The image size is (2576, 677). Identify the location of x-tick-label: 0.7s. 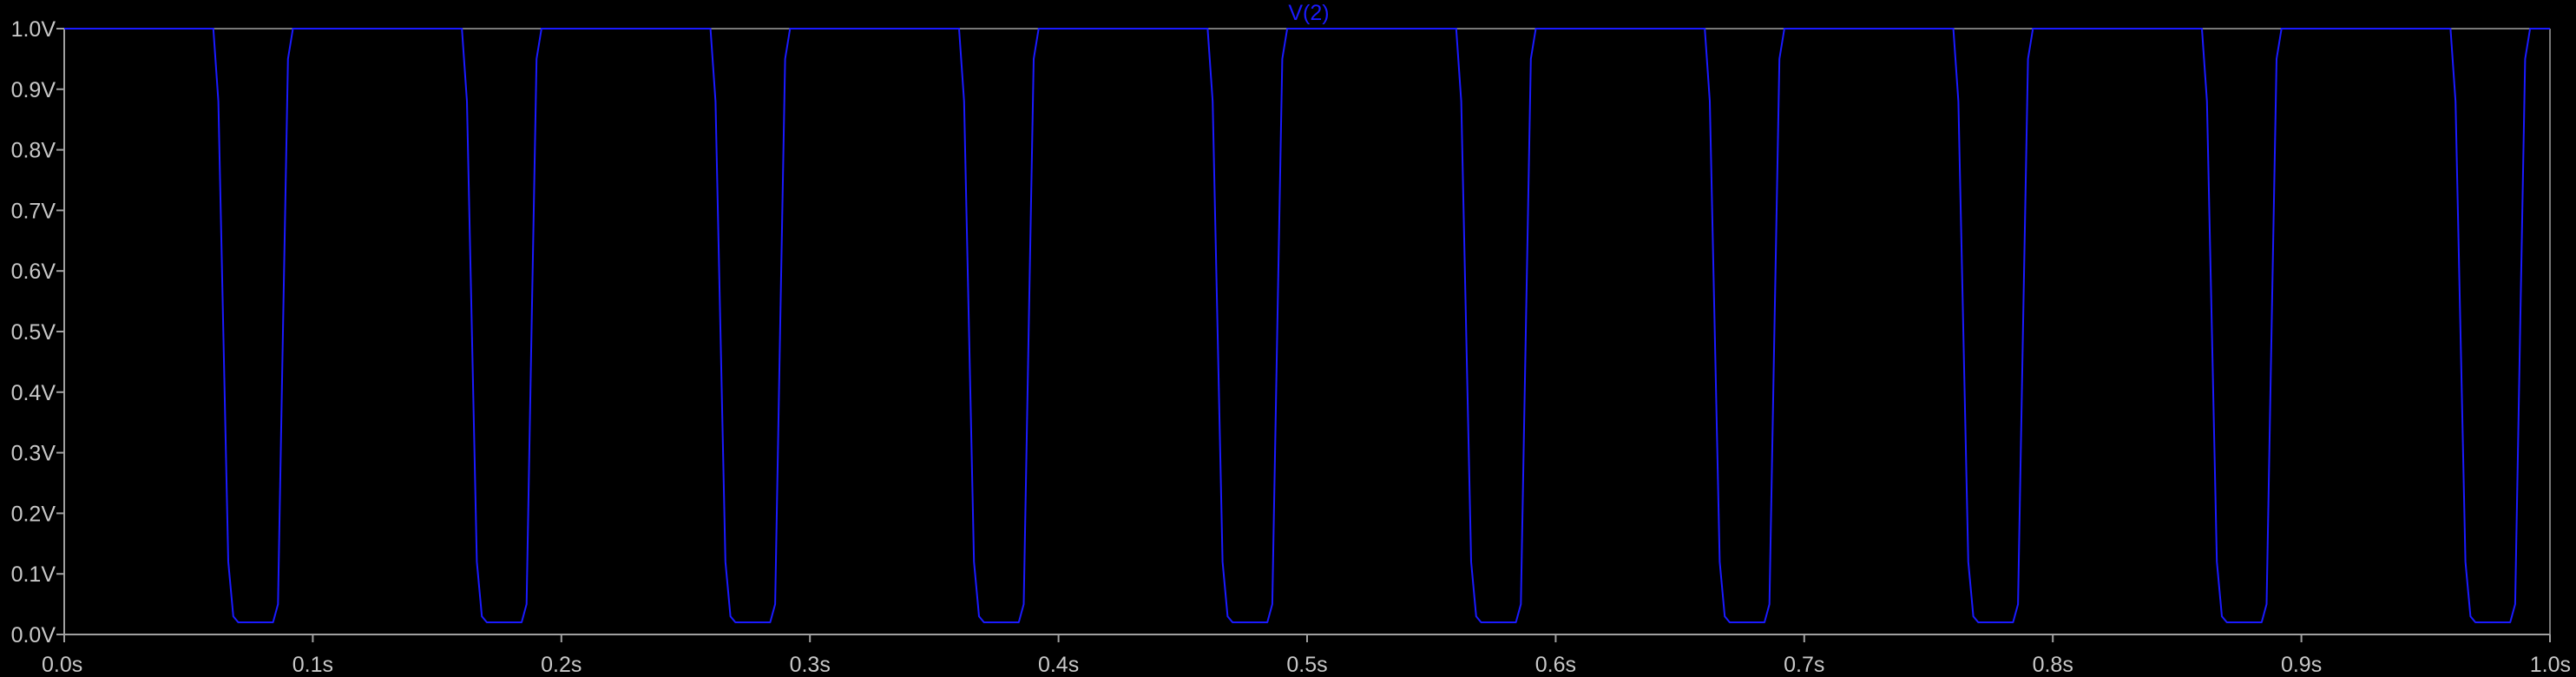
(1804, 665).